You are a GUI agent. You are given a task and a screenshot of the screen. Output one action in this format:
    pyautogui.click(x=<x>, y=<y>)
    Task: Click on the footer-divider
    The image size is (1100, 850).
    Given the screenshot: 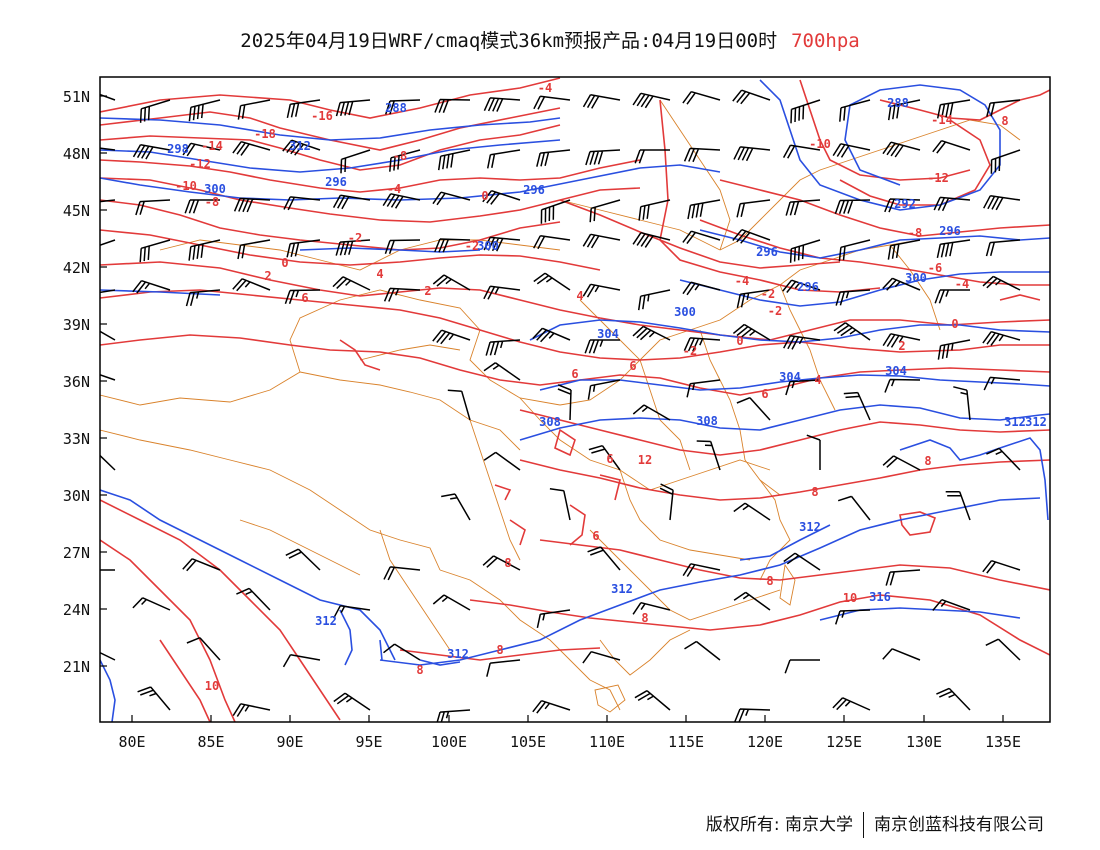 What is the action you would take?
    pyautogui.click(x=863, y=825)
    